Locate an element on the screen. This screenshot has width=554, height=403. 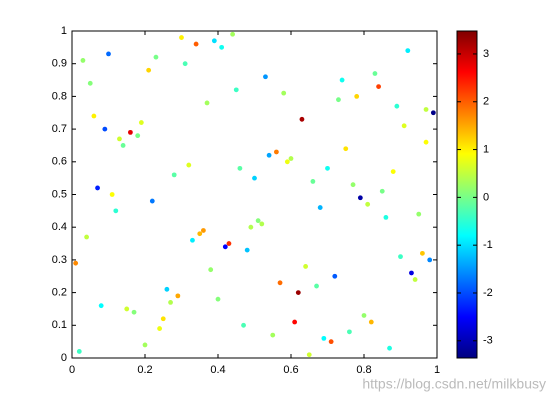
x-tick-label: 0.2 is located at coordinates (144, 370).